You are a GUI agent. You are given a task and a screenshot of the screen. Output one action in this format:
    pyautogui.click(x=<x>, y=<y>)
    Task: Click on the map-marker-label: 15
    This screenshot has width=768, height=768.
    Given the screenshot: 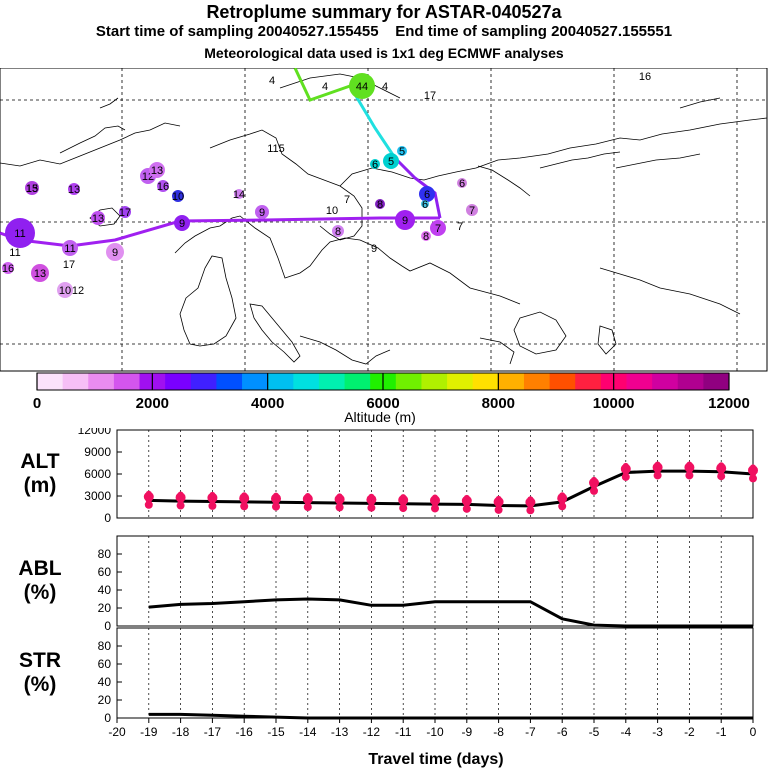 What is the action you would take?
    pyautogui.click(x=32, y=189)
    